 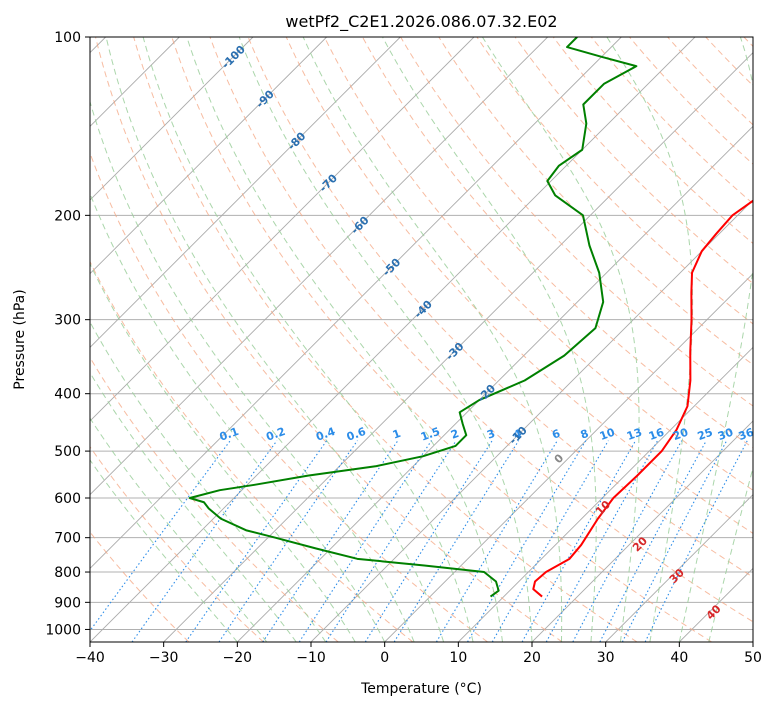 What do you see at coordinates (67, 539) in the screenshot?
I see `y-tick-label: 700` at bounding box center [67, 539].